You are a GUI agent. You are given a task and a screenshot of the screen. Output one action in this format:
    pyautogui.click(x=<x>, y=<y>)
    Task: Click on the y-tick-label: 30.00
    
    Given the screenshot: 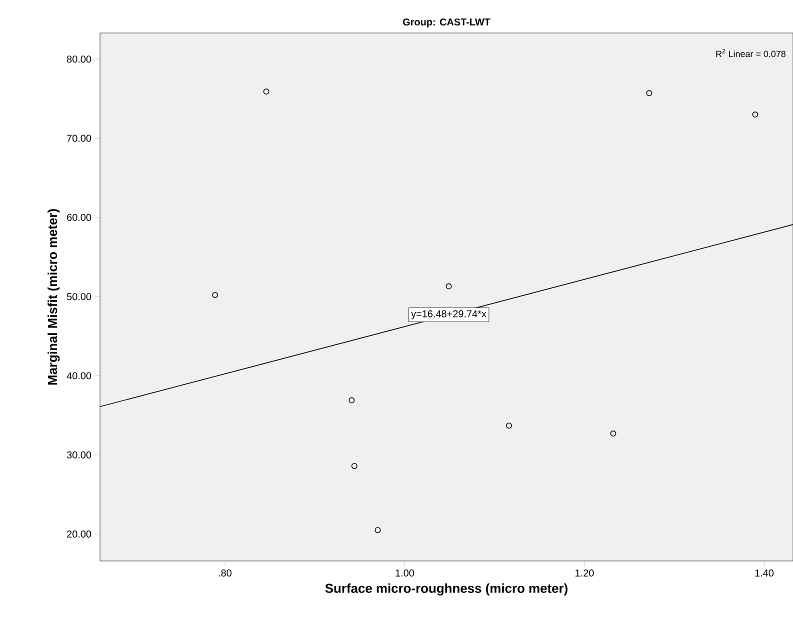 What is the action you would take?
    pyautogui.click(x=79, y=454)
    